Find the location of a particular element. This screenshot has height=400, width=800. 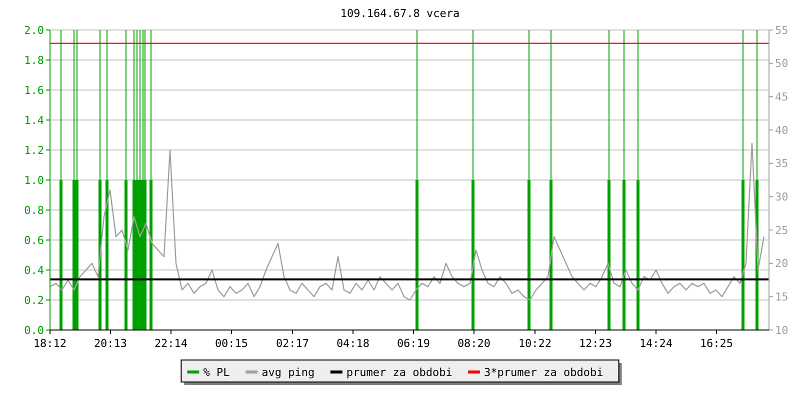

y2-tick-label: 50 is located at coordinates (781, 63).